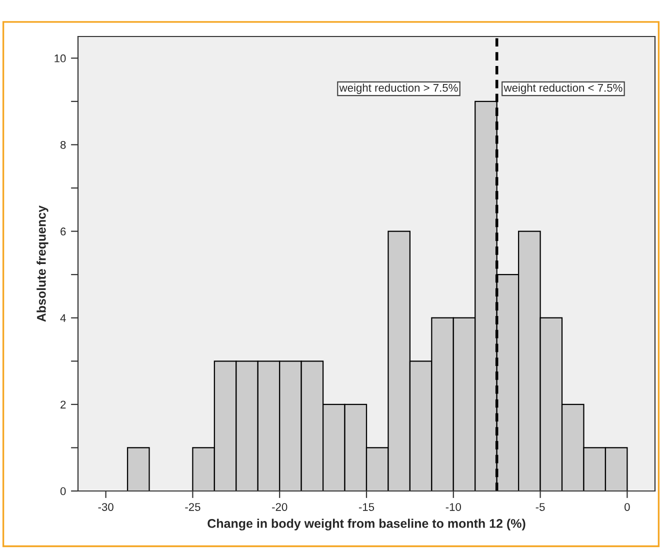  Describe the element at coordinates (42, 263) in the screenshot. I see `y-axis-title: Absolute frequency` at that location.